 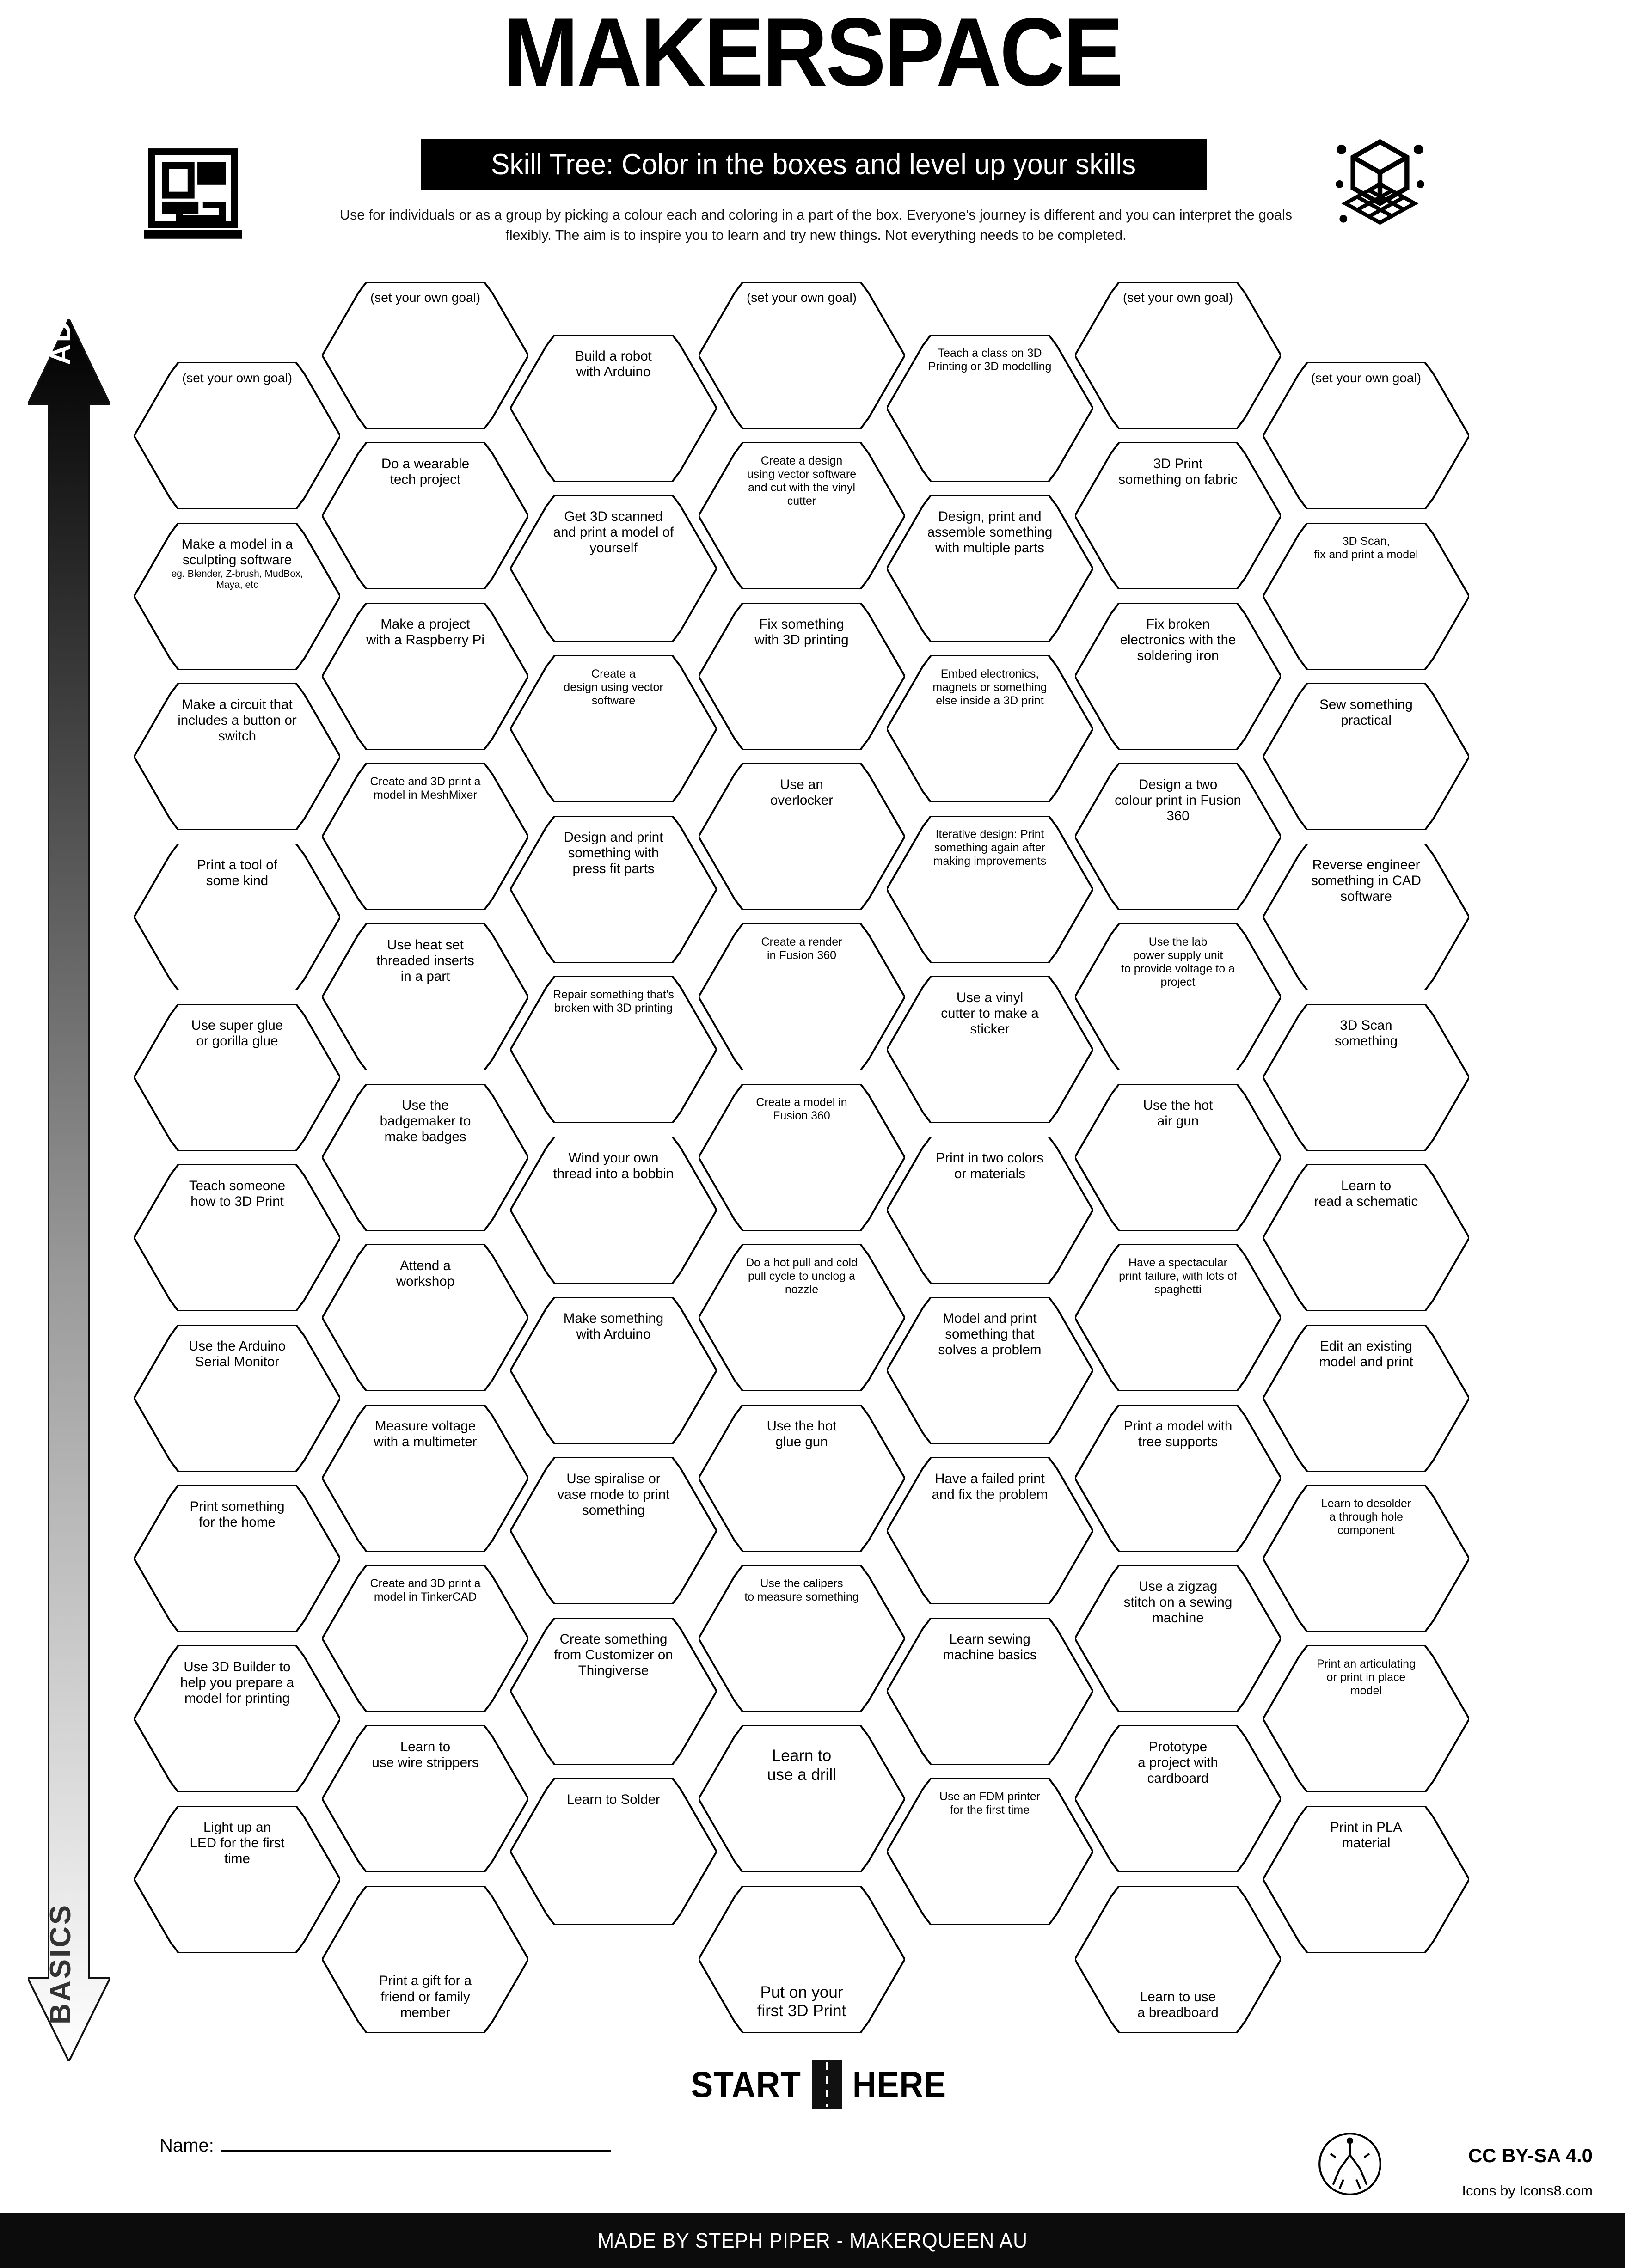 What do you see at coordinates (237, 435) in the screenshot?
I see `skill-hex-col1-1: (set your own goal)` at bounding box center [237, 435].